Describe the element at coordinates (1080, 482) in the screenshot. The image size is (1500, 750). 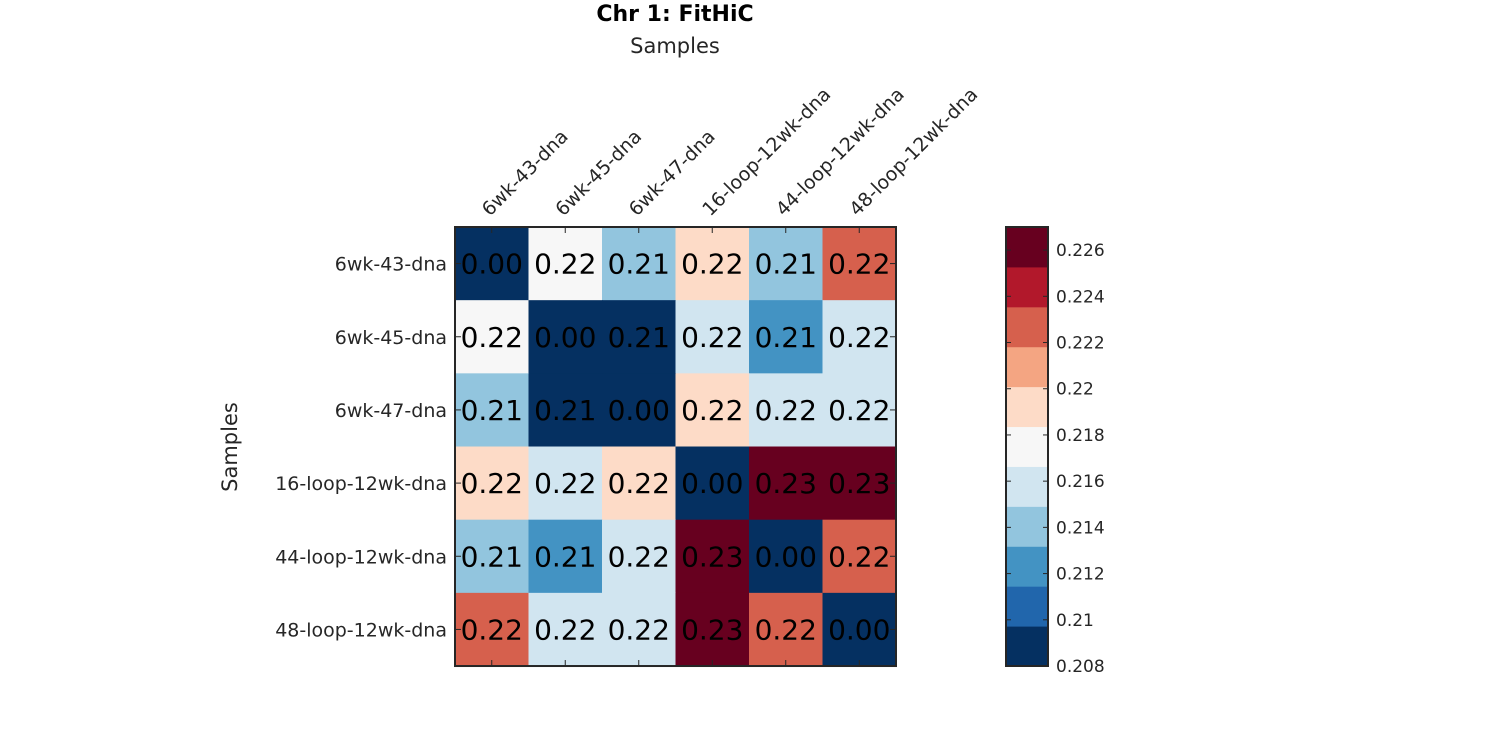
I see `colorbar-tick-label: 0.216` at that location.